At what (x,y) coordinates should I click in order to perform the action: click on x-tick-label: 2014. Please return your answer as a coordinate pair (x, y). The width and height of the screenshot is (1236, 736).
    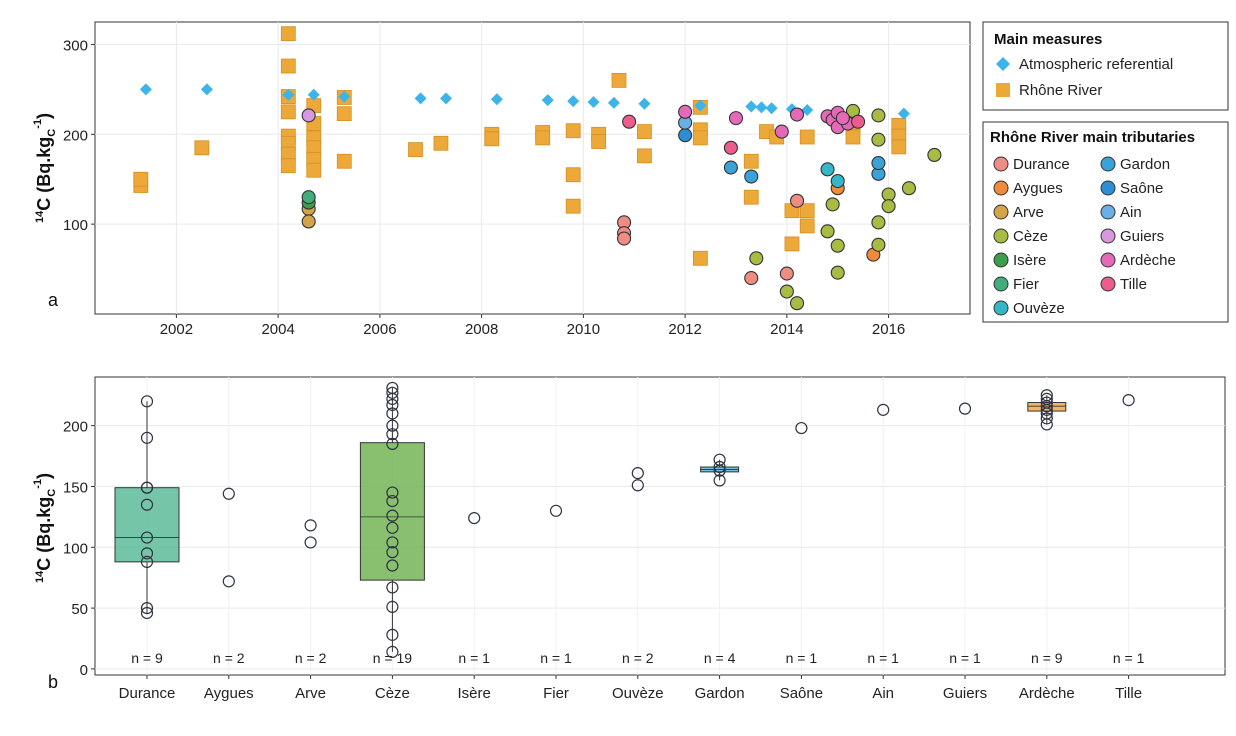
    Looking at the image, I should click on (786, 329).